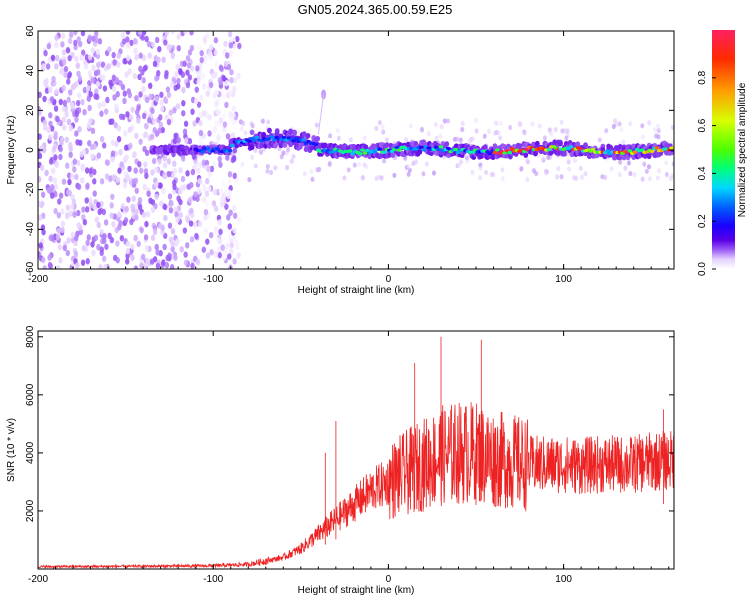 The width and height of the screenshot is (750, 600). Describe the element at coordinates (30, 336) in the screenshot. I see `y-tick-label: 8000` at that location.